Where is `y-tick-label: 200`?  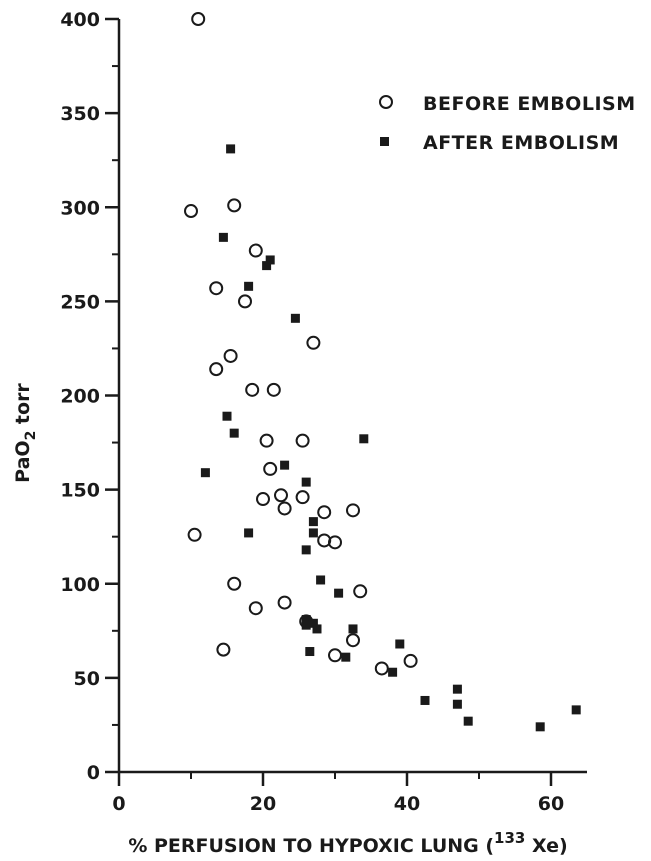 y-tick-label: 200 is located at coordinates (80, 397).